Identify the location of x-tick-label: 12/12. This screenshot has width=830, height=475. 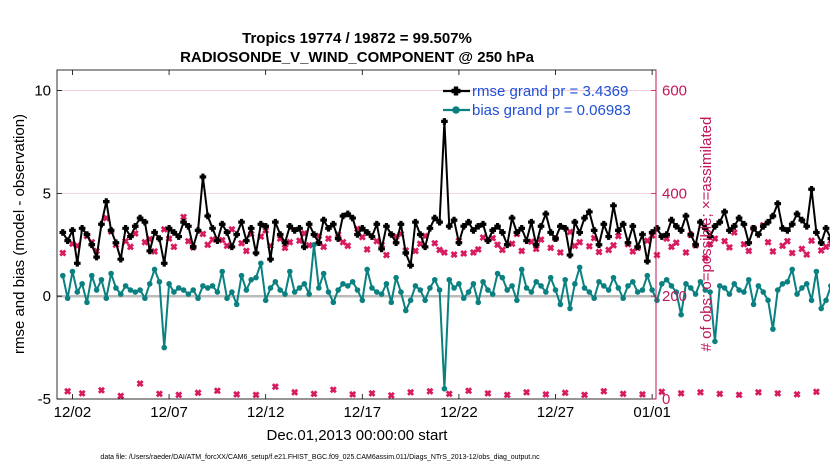
(266, 412).